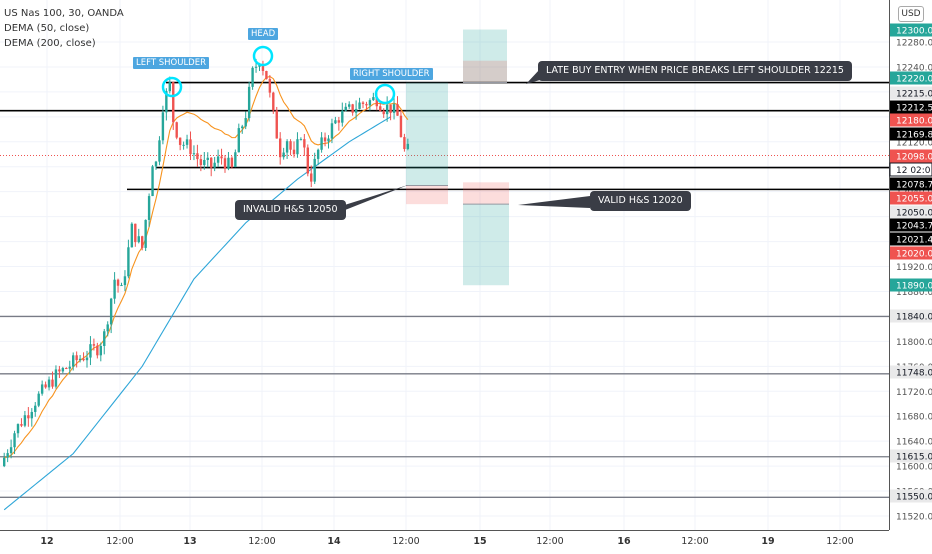 This screenshot has height=554, width=932. What do you see at coordinates (47, 28) in the screenshot?
I see `indicator-dema-50: DEMA (50, close)` at bounding box center [47, 28].